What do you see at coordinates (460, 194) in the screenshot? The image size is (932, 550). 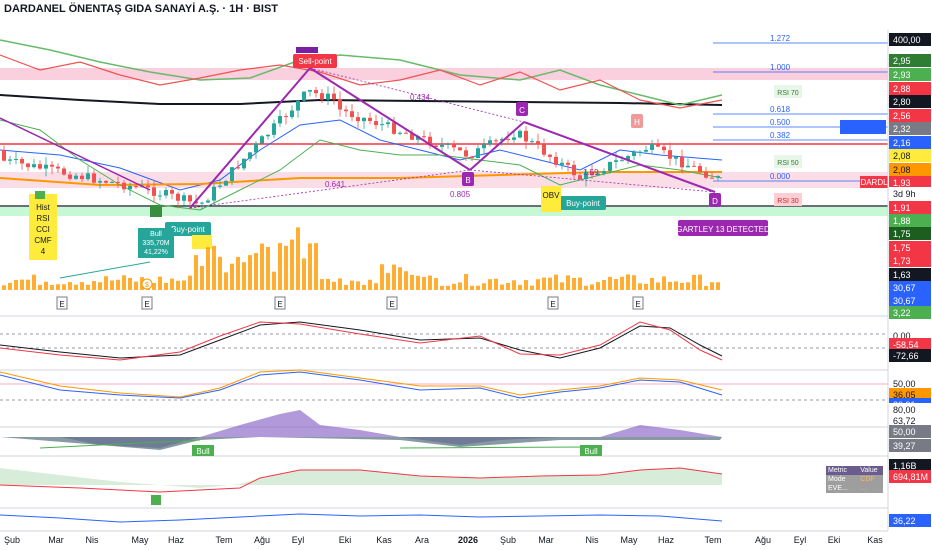 I see `pattern-ratio-3: 0.805` at bounding box center [460, 194].